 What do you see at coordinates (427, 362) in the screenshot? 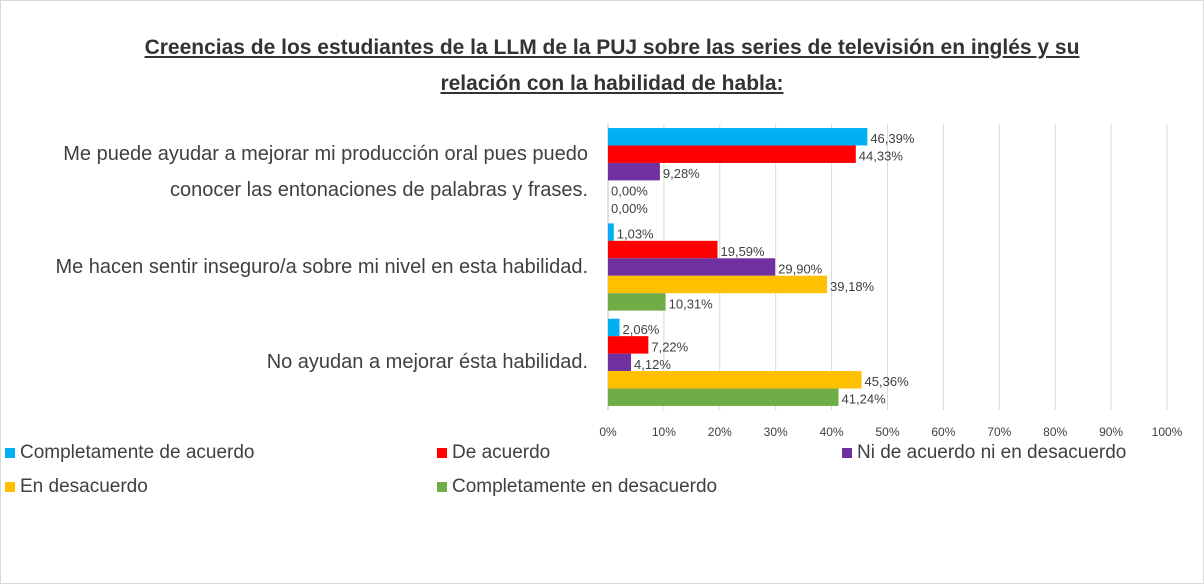
I see `category-label: No ayudan a mejorar ésta habilidad.` at bounding box center [427, 362].